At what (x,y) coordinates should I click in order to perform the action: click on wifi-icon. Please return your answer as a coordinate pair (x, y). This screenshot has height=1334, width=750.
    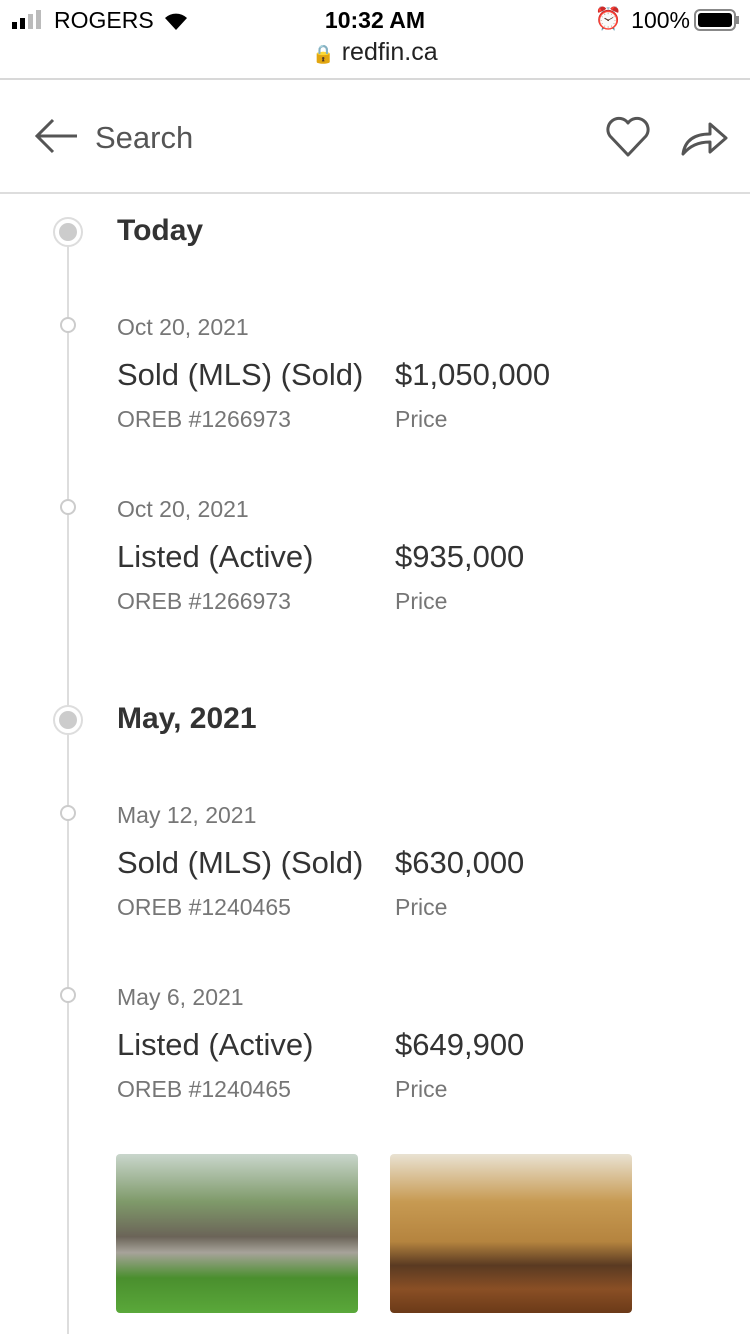
    Looking at the image, I should click on (176, 21).